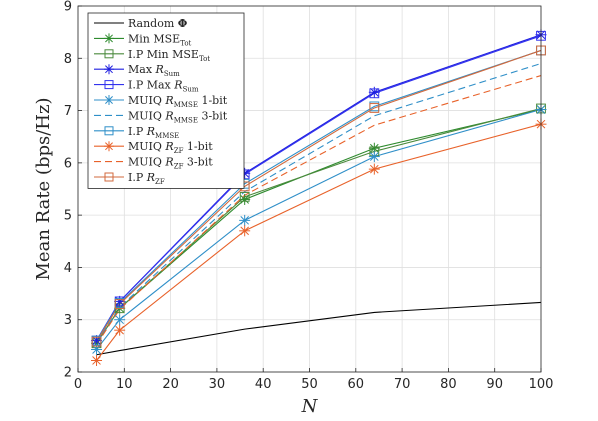  I want to click on legend-entry-label: MUIQ RMMSE 3-bit, so click(178, 116).